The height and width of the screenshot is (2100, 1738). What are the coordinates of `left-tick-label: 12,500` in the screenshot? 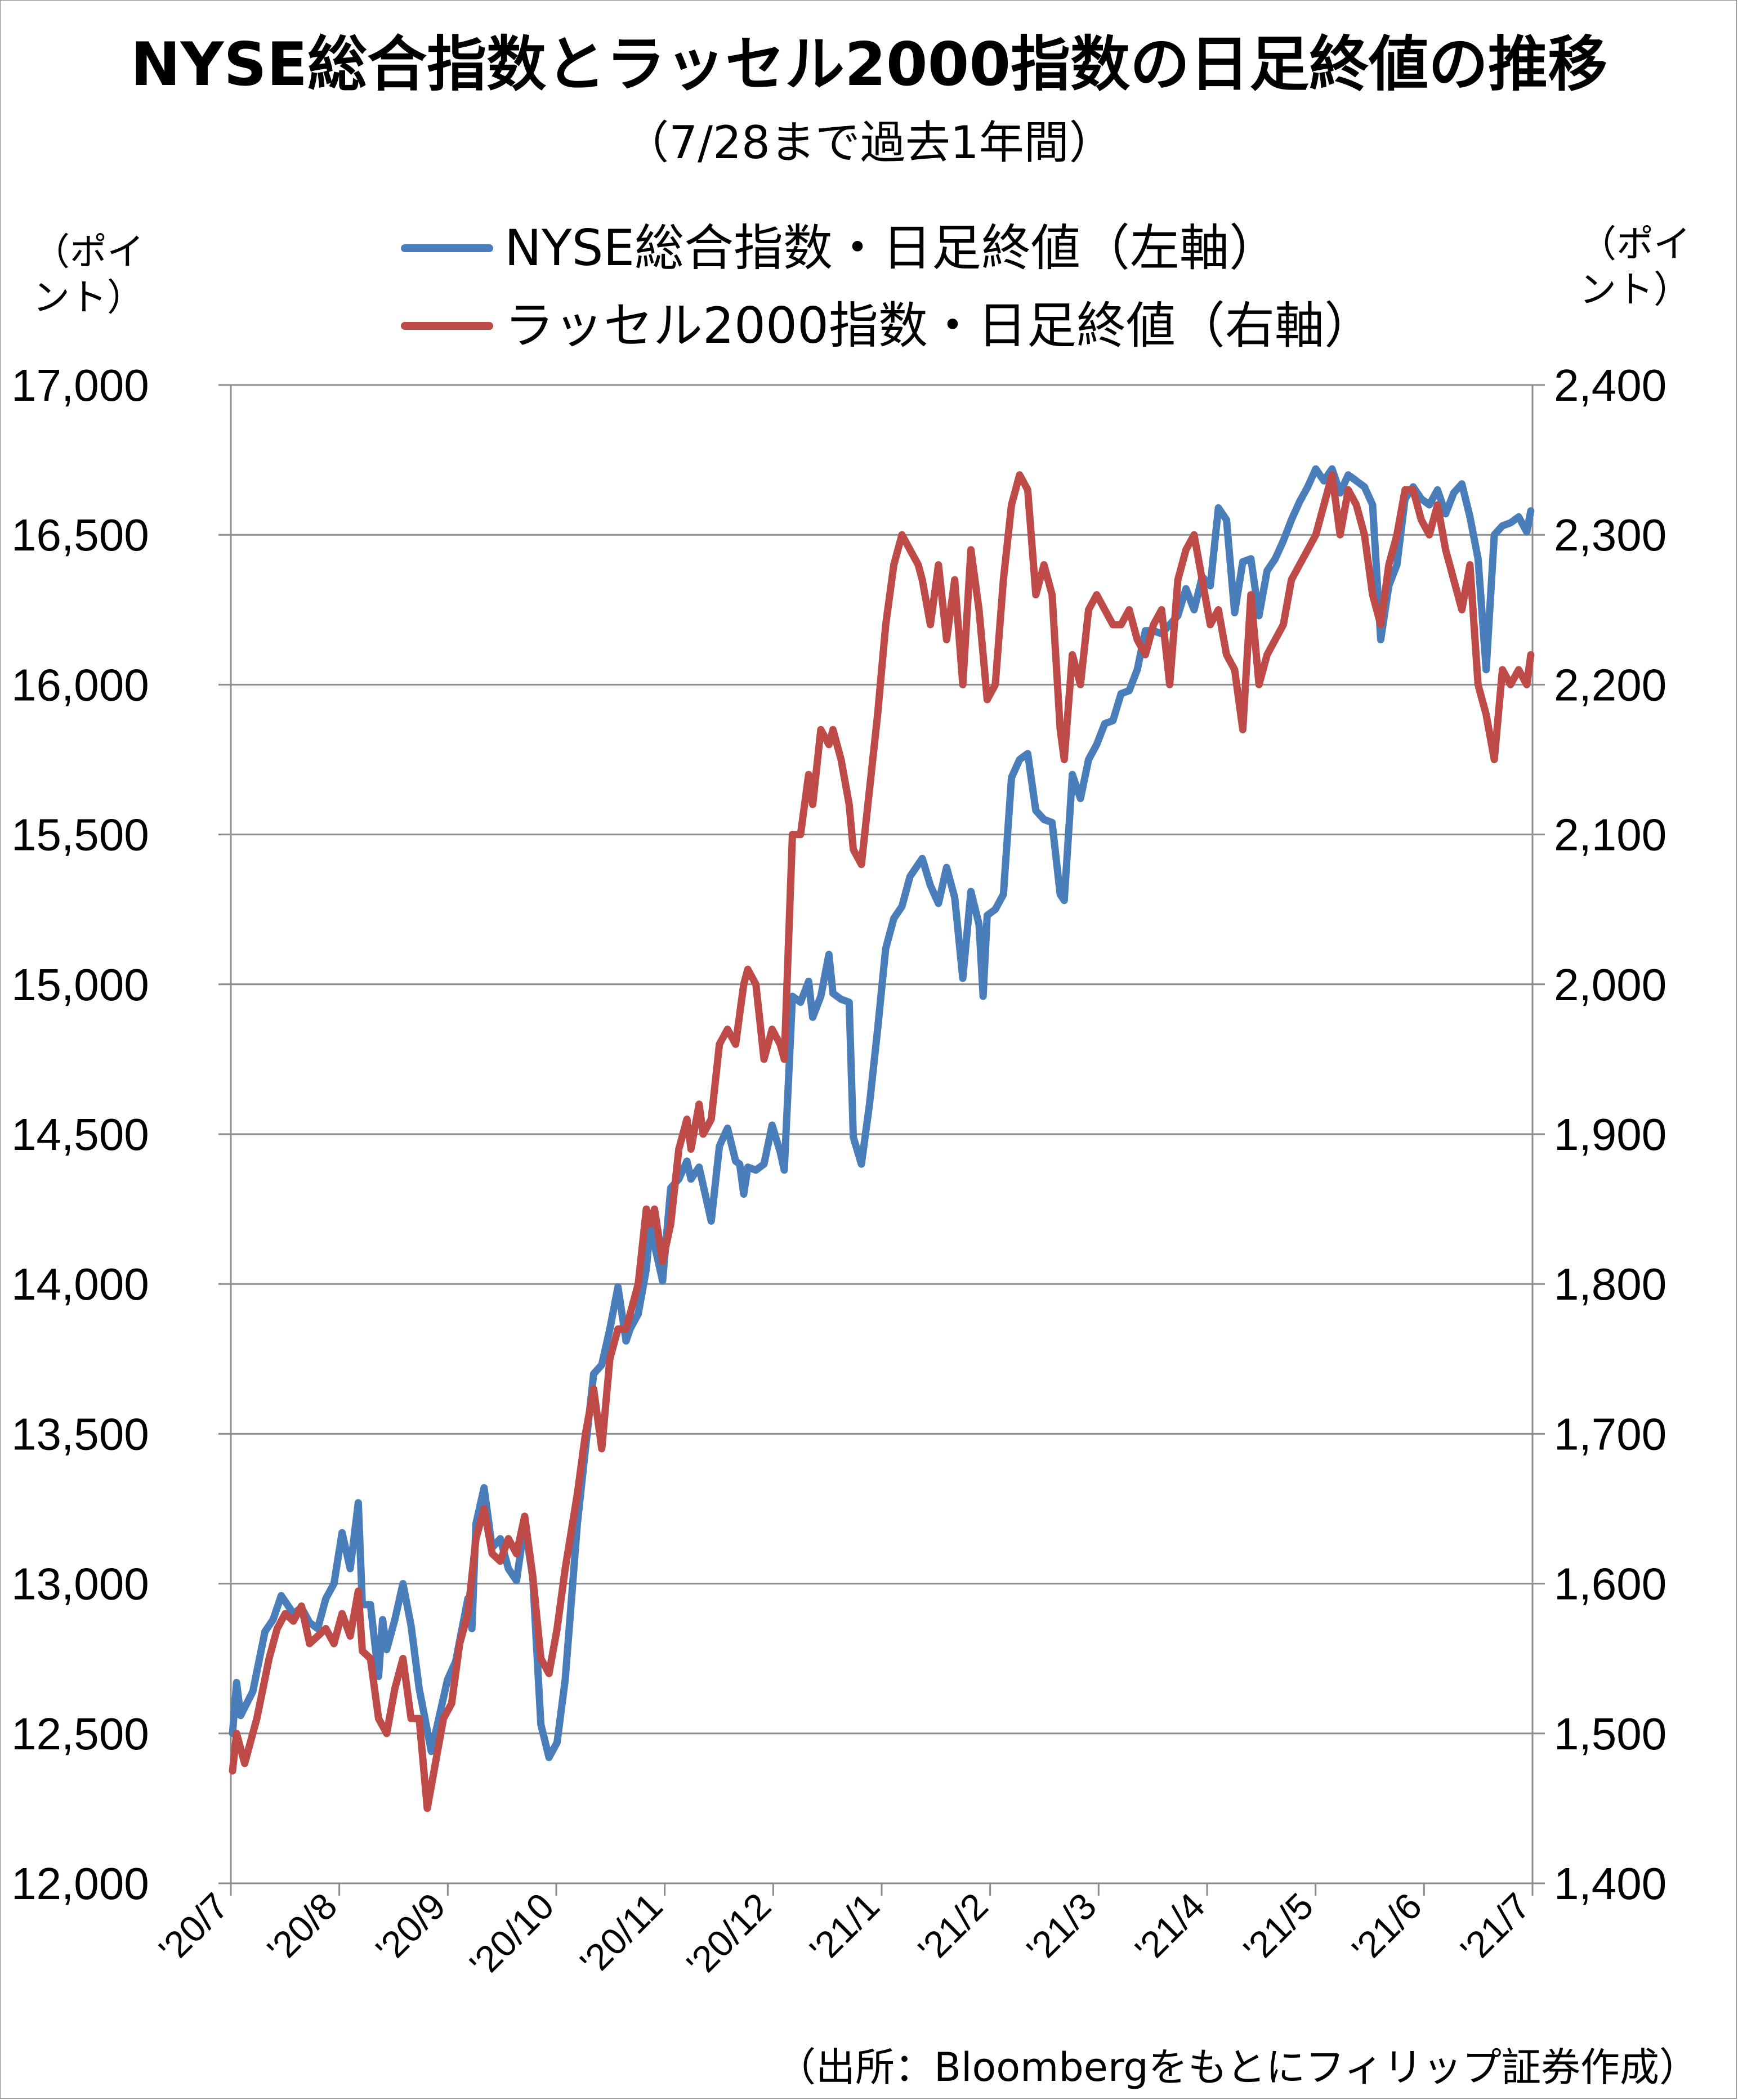 It's located at (80, 1734).